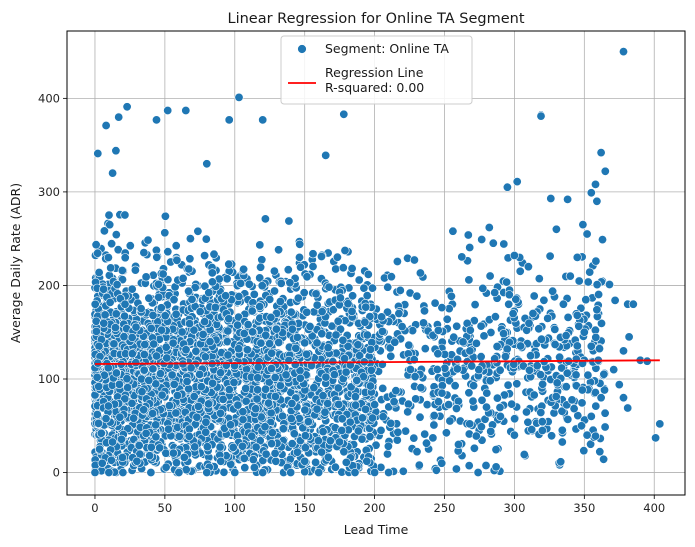 The image size is (695, 547). I want to click on chart-title: Linear Regression for Online TA Segment, so click(375, 19).